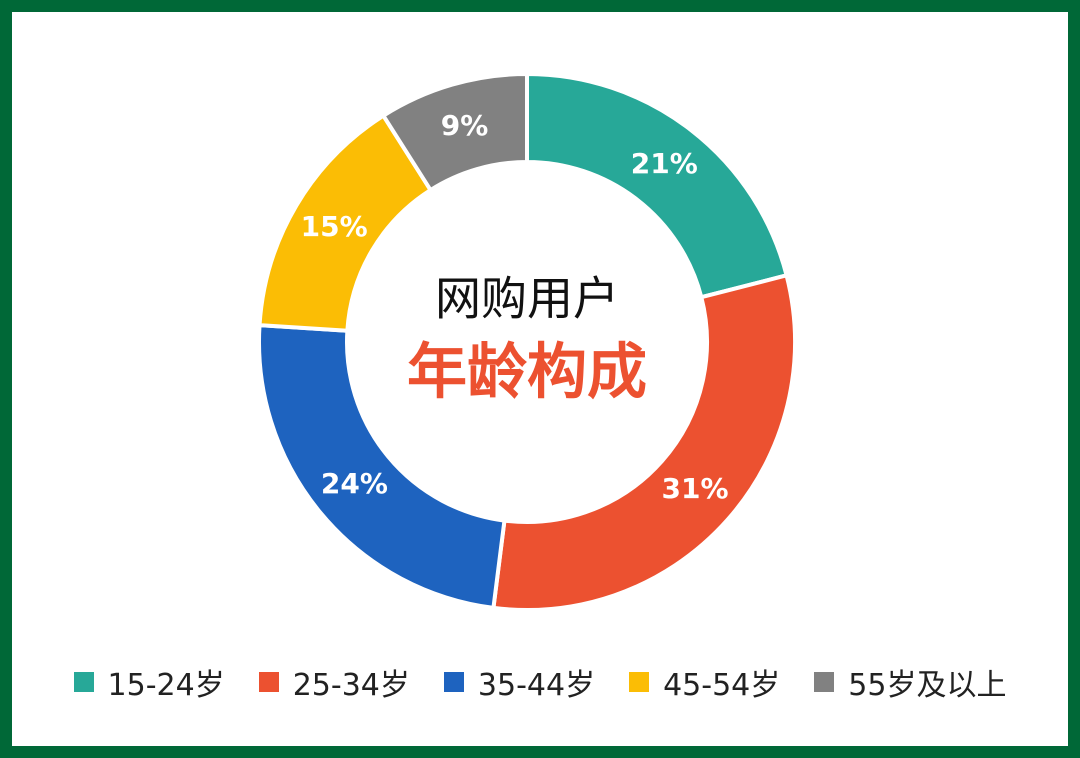  Describe the element at coordinates (351, 685) in the screenshot. I see `legend-label: 25-34岁` at that location.